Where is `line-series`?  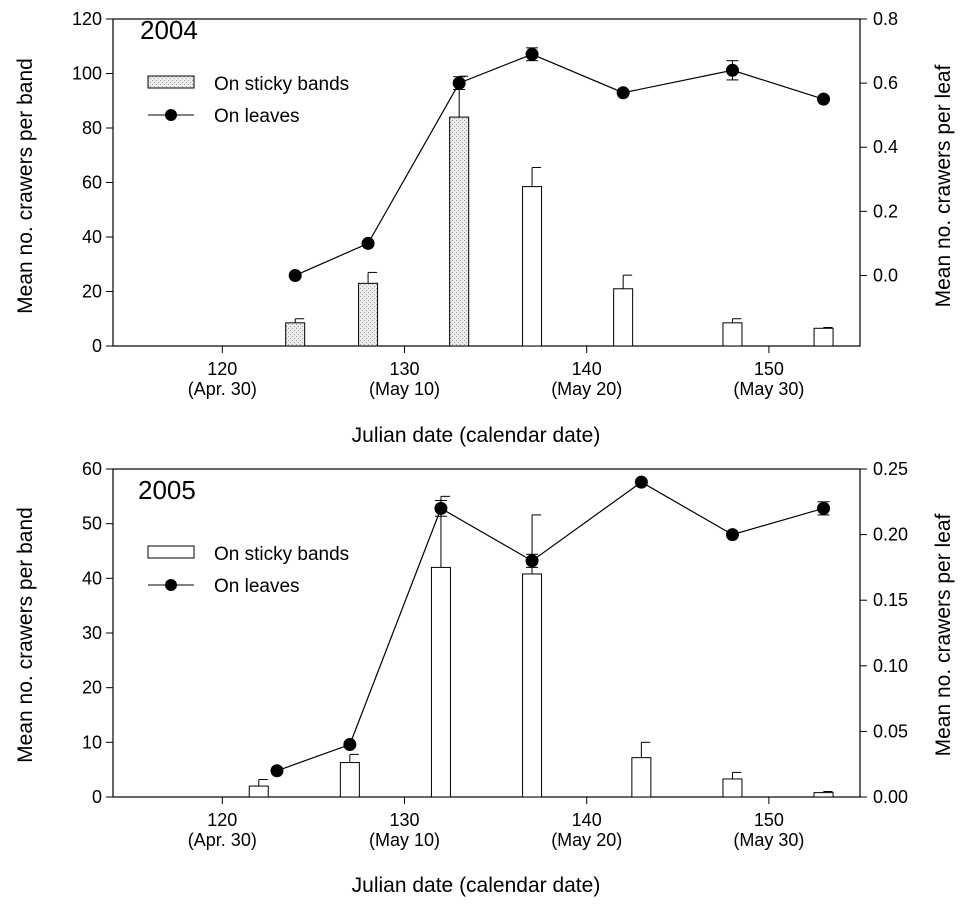
line-series is located at coordinates (559, 164).